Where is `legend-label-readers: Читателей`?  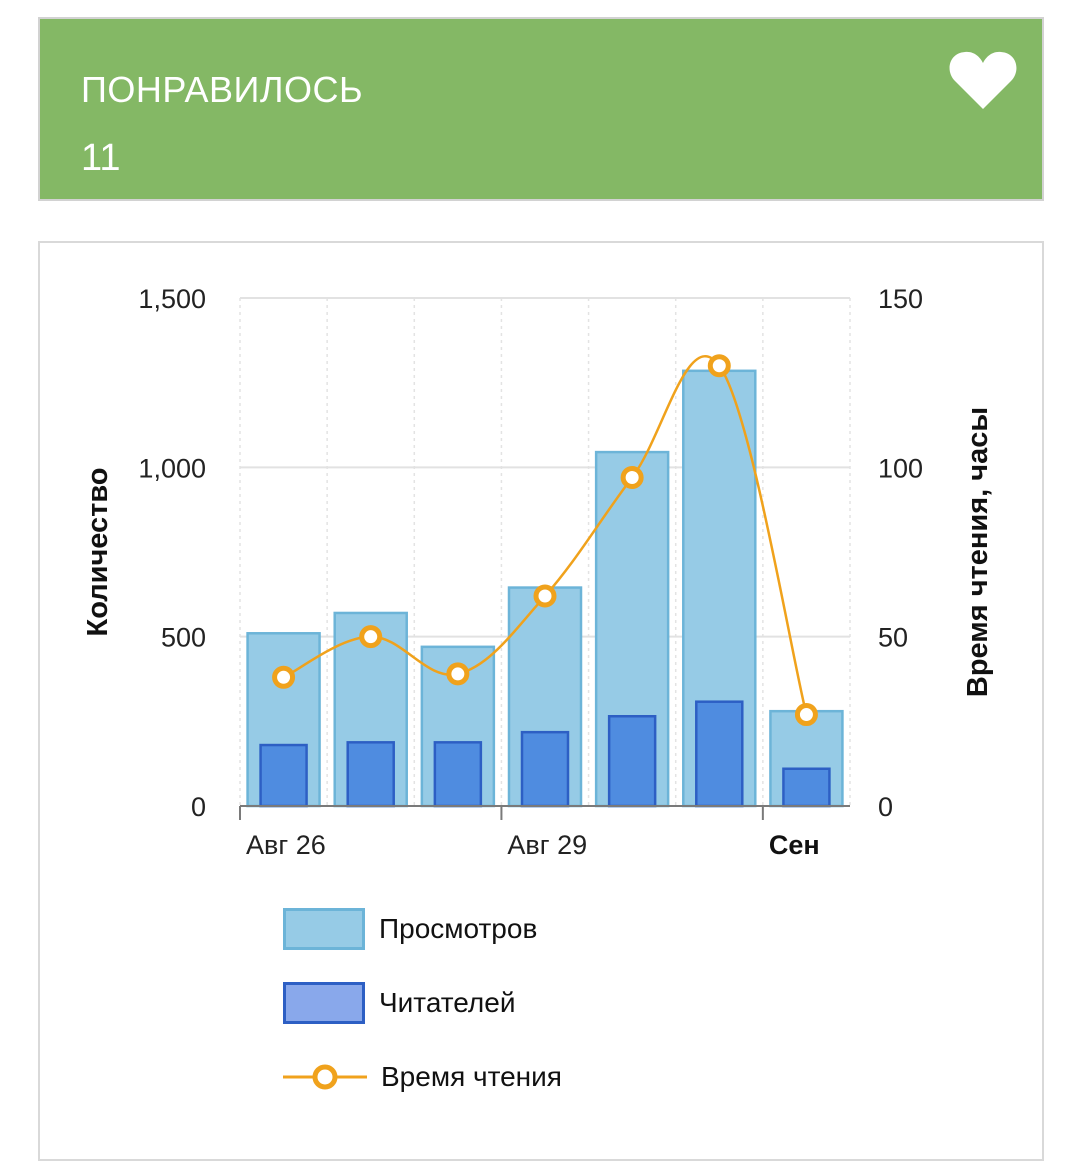
legend-label-readers: Читателей is located at coordinates (447, 1002).